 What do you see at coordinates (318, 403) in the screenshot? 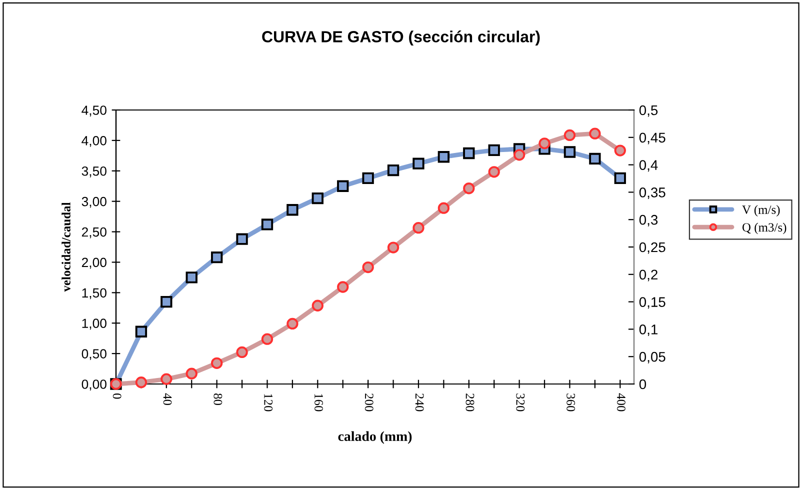
I see `x-tick-label: 160` at bounding box center [318, 403].